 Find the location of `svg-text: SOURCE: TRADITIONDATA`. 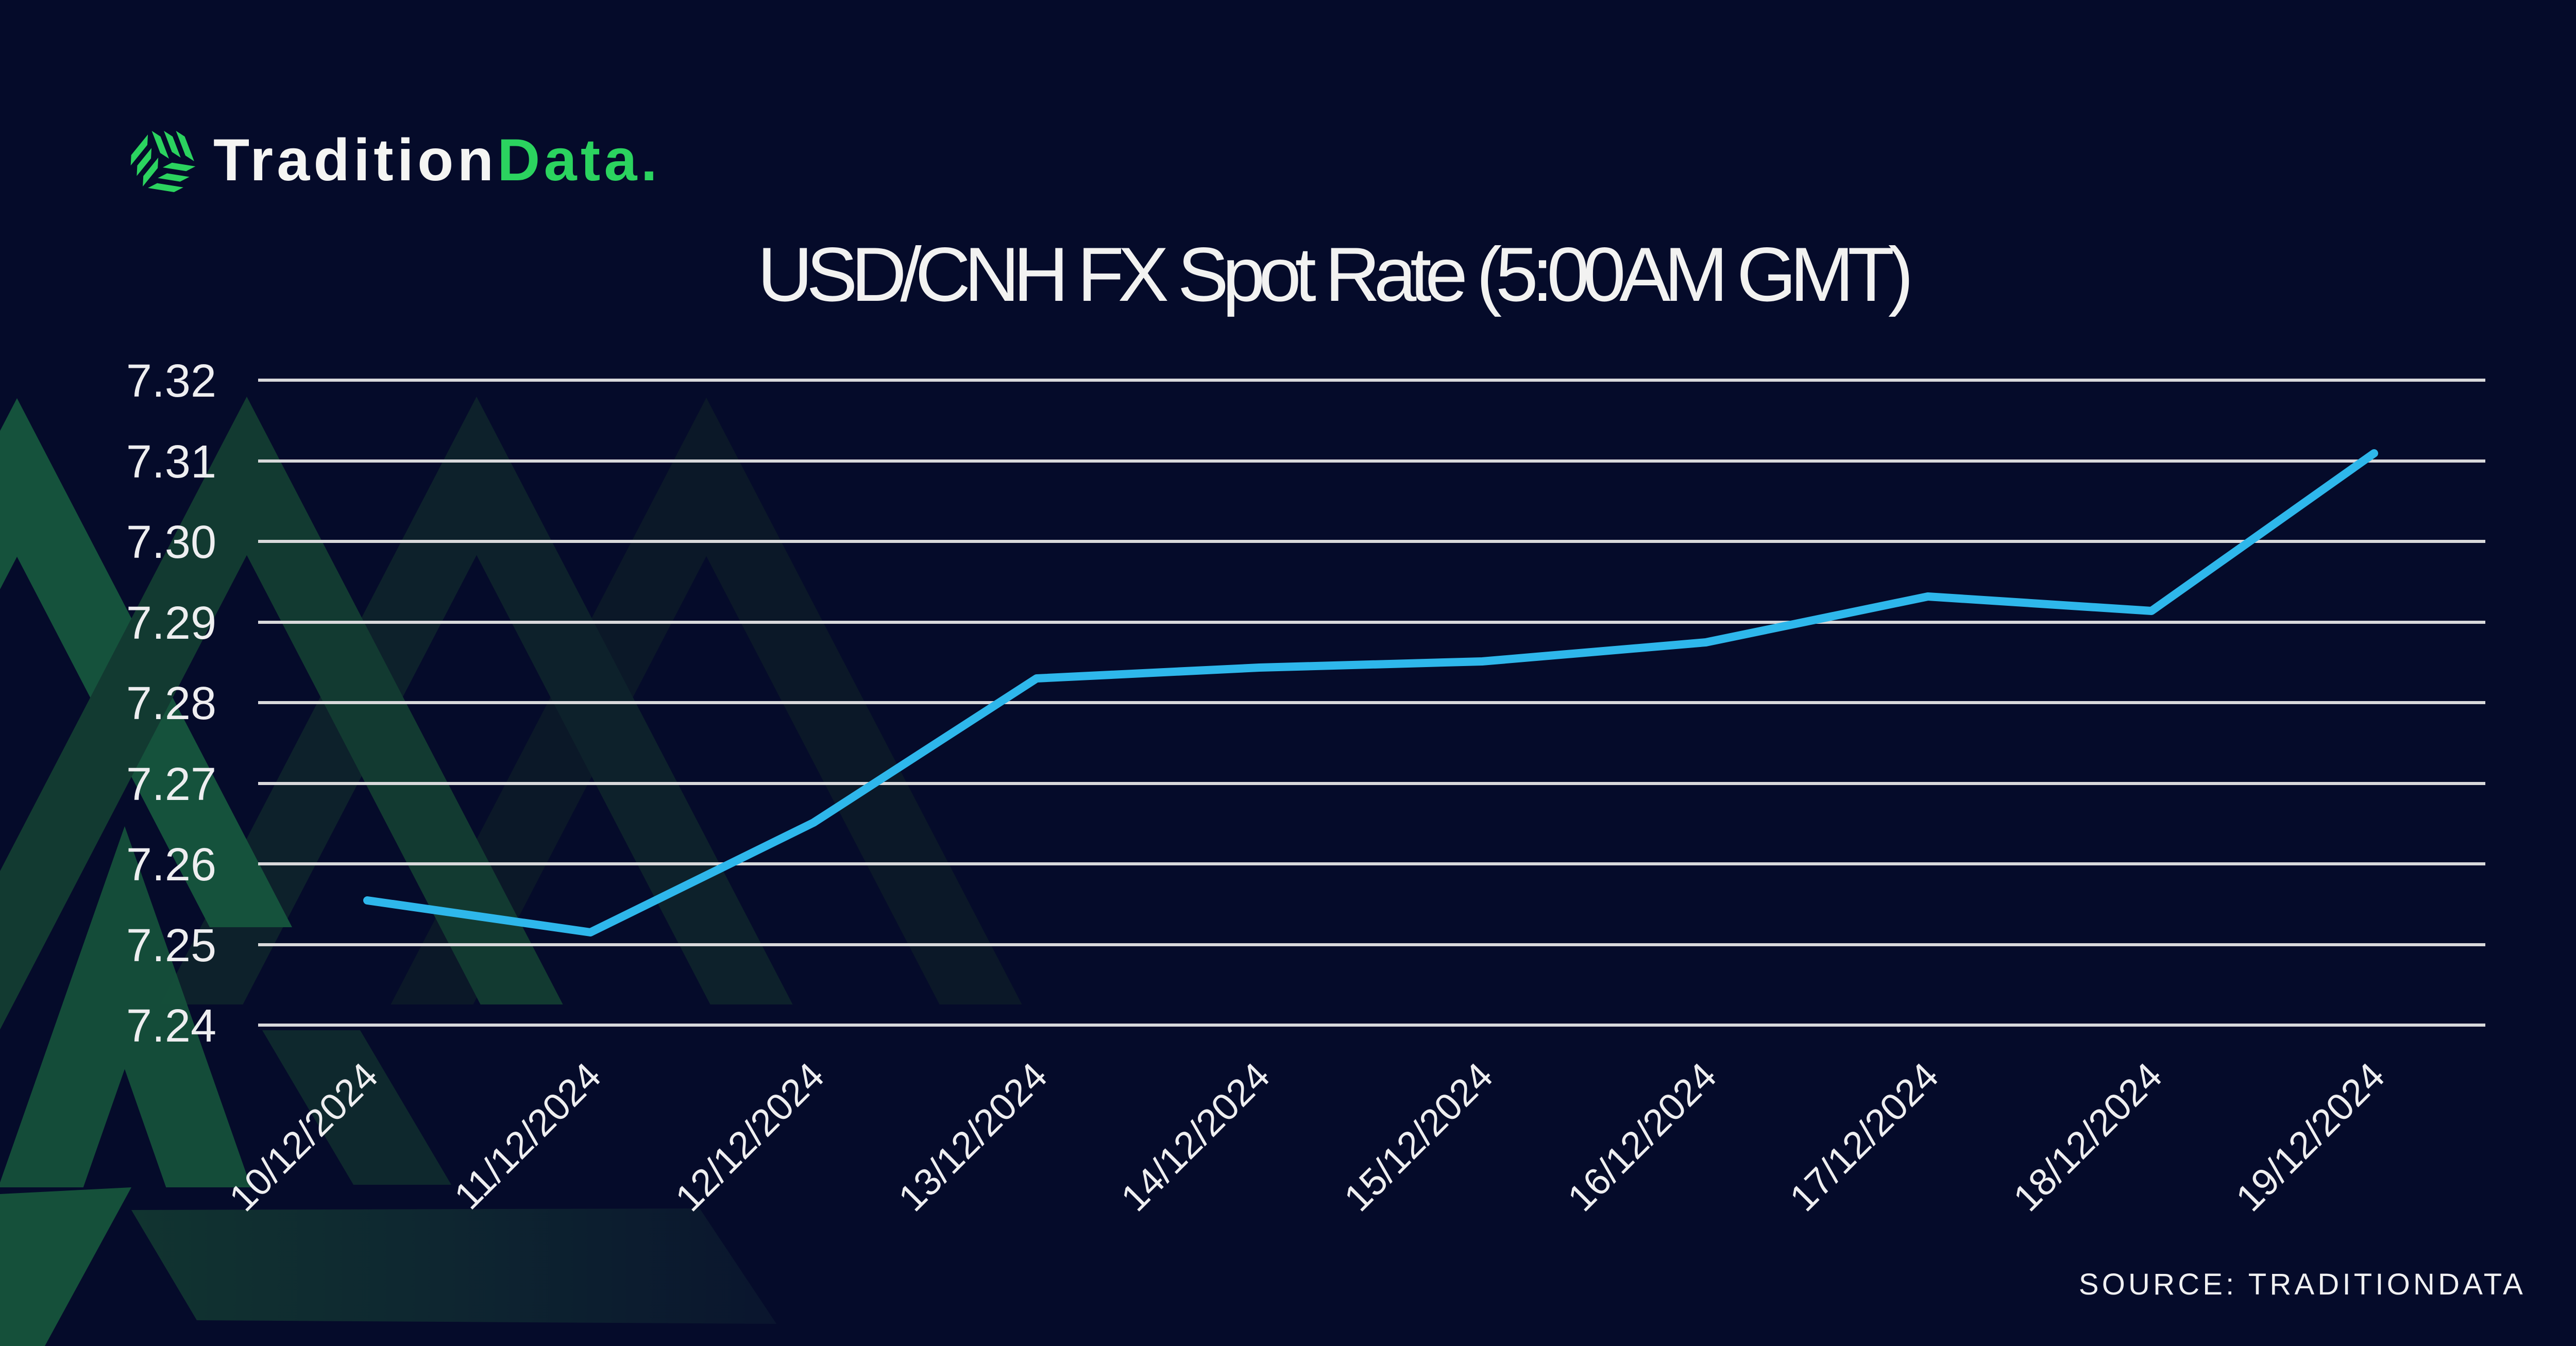

svg-text: SOURCE: TRADITIONDATA is located at coordinates (2302, 1285).